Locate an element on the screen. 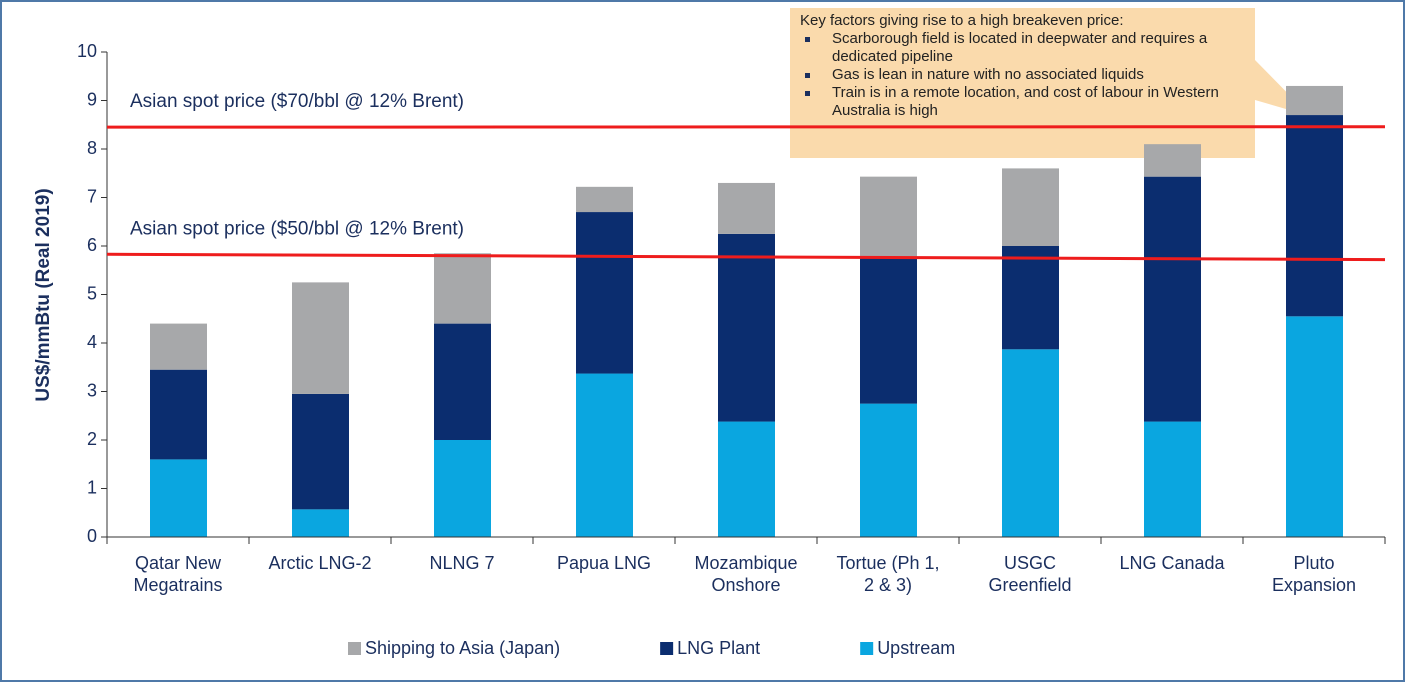  legend-label: Upstream is located at coordinates (916, 648).